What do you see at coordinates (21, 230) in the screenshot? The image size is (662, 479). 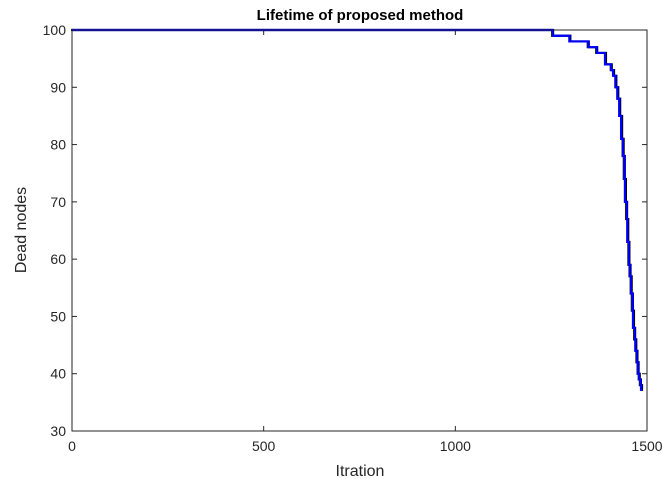 I see `y-axis-label: Dead nodes` at bounding box center [21, 230].